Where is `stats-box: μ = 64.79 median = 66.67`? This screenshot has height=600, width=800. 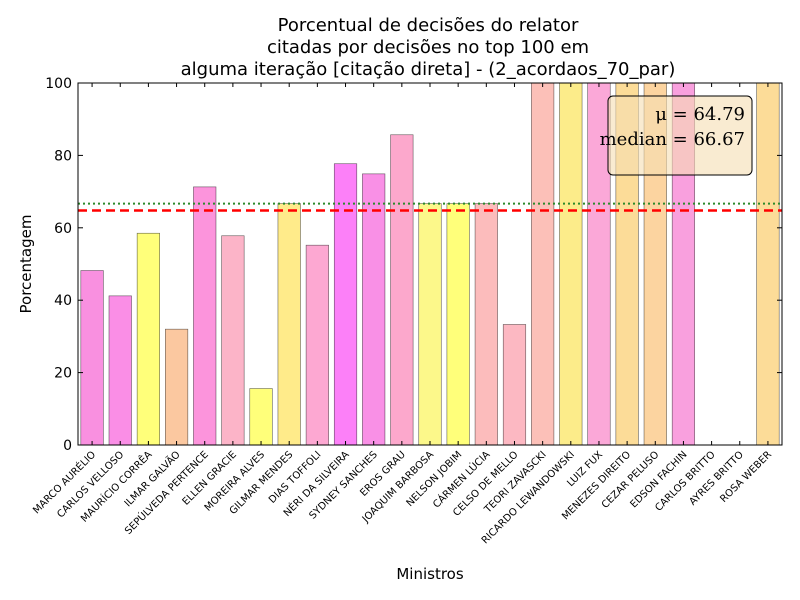 stats-box: μ = 64.79 median = 66.67 is located at coordinates (676, 135).